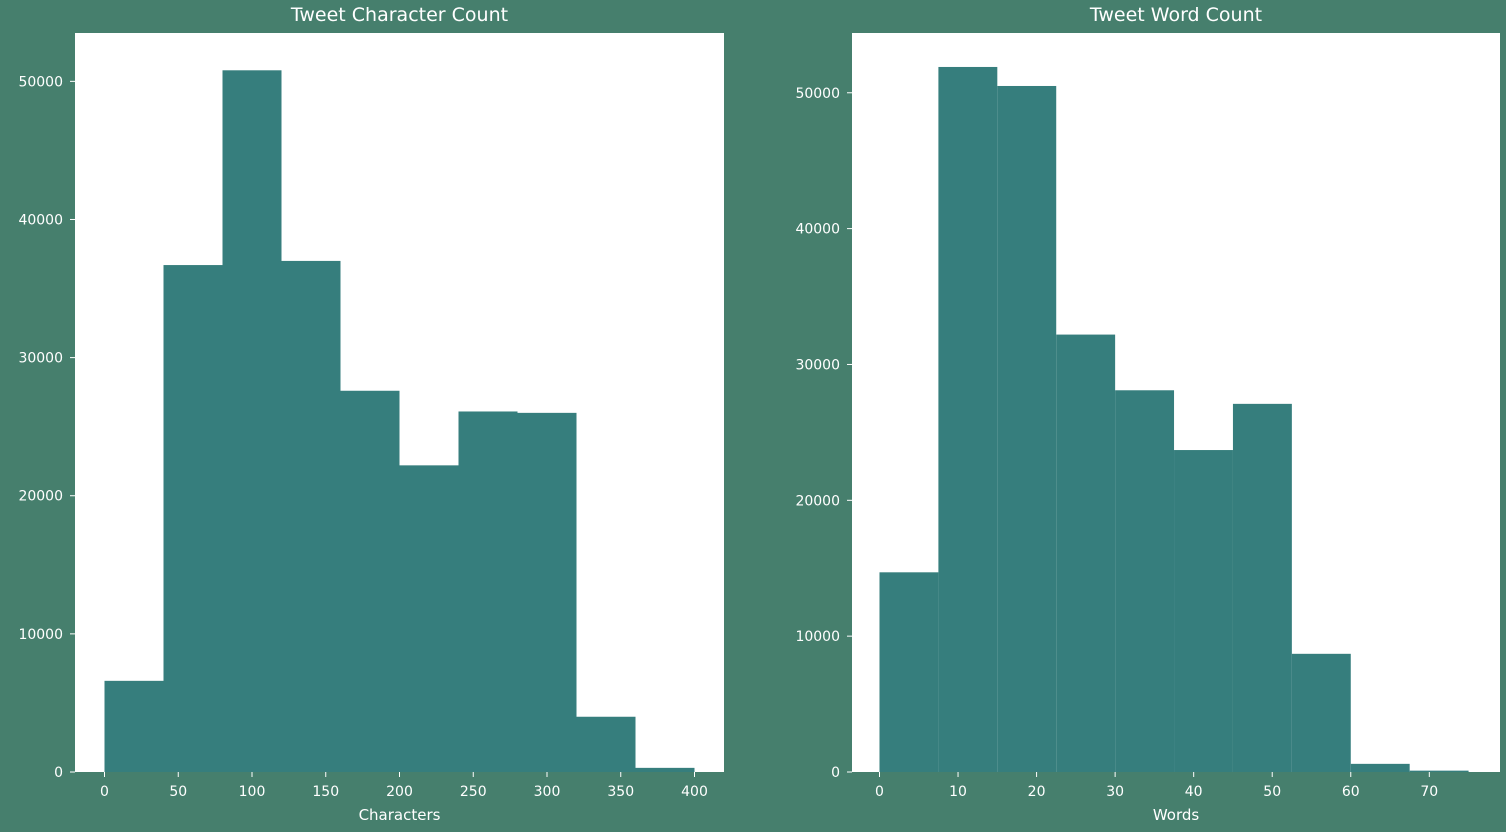 Image resolution: width=1506 pixels, height=832 pixels. I want to click on x-tick-label: 40, so click(1194, 792).